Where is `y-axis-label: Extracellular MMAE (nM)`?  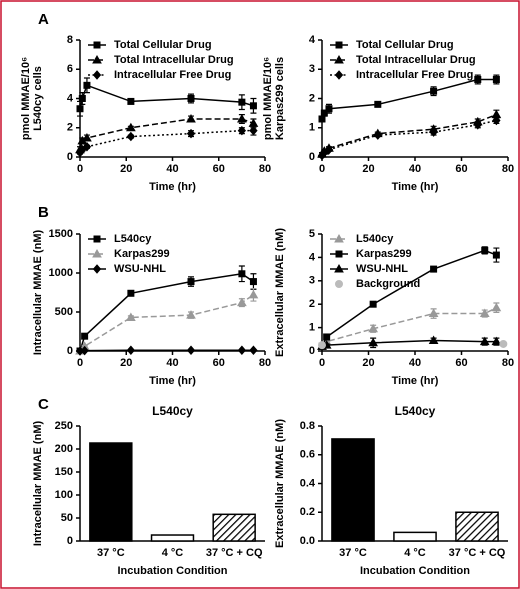
y-axis-label: Extracellular MMAE (nM) is located at coordinates (280, 292).